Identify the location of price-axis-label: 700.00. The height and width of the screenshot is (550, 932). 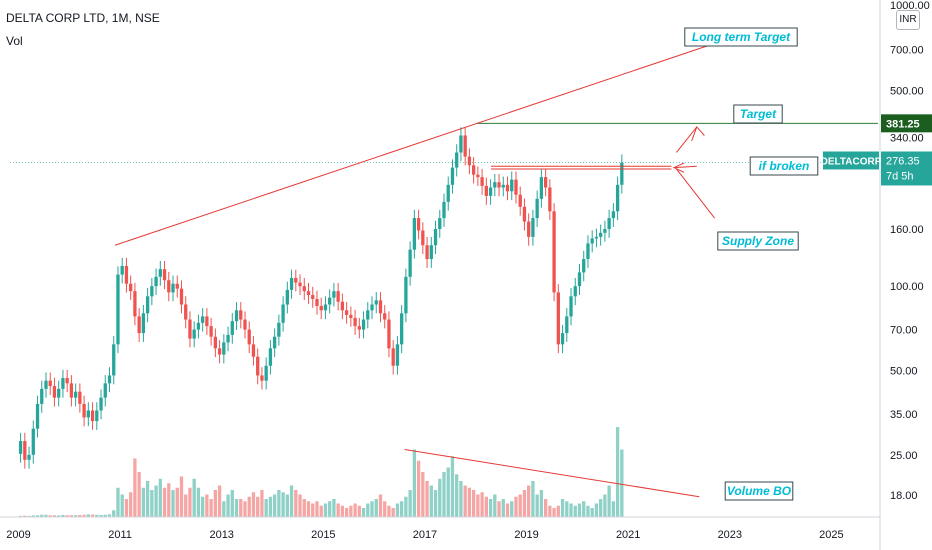
(907, 50).